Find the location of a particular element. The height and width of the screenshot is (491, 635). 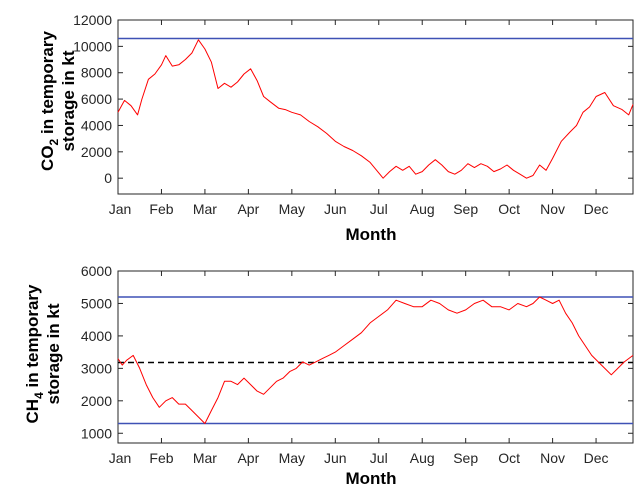

y-tick-label: 0 is located at coordinates (108, 178).